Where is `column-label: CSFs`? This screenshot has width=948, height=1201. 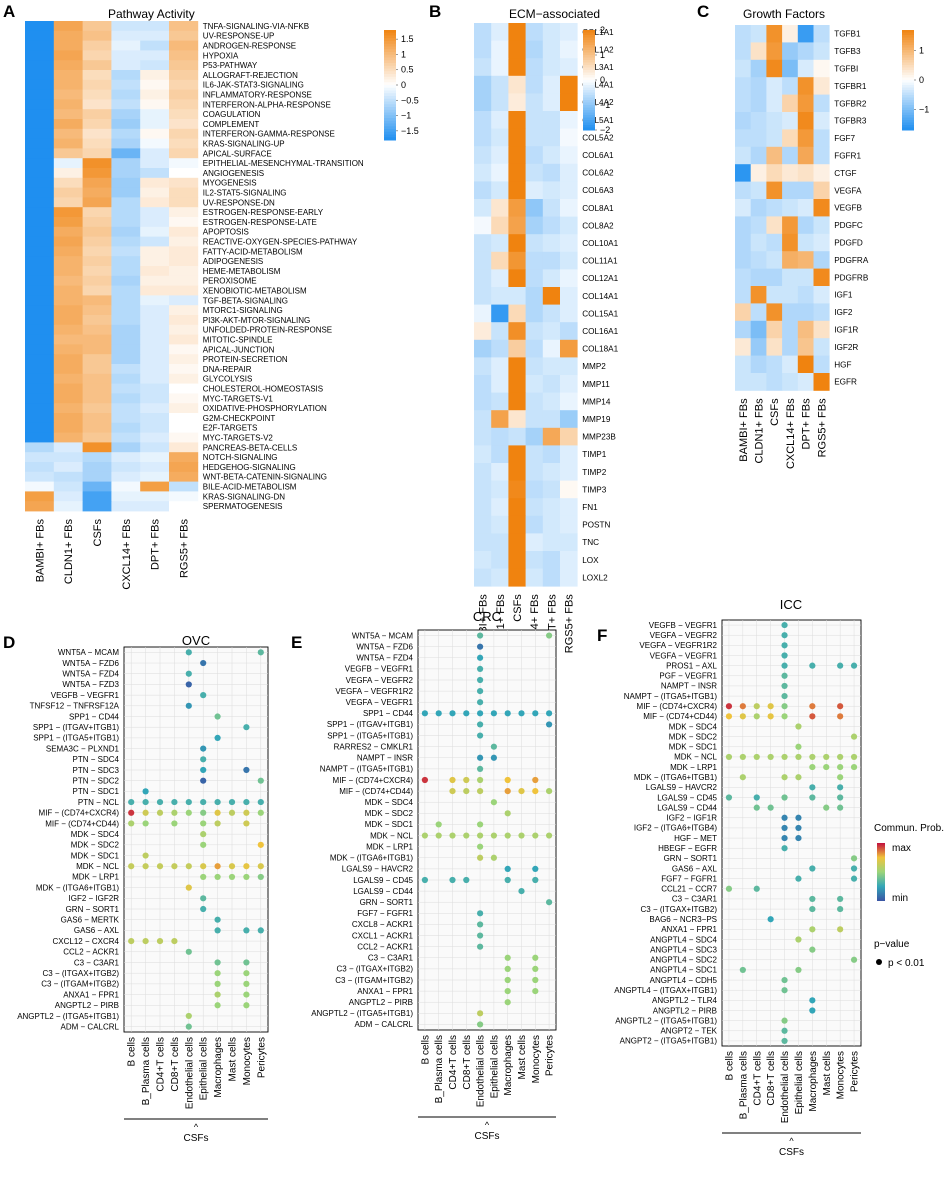 column-label: CSFs is located at coordinates (98, 533).